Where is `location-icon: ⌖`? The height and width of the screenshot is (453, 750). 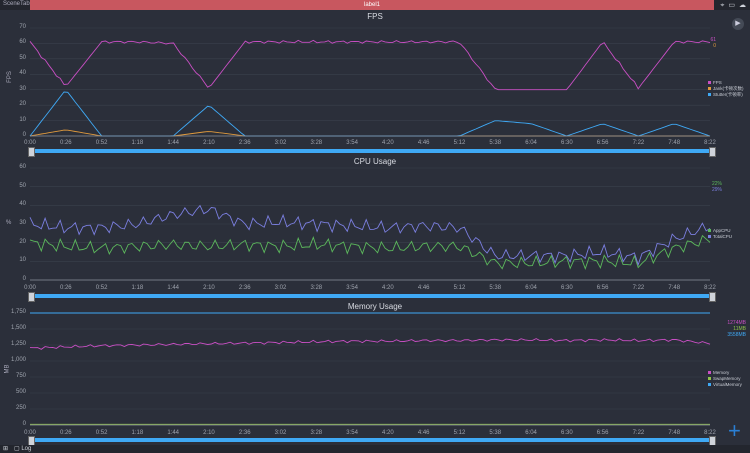 location-icon: ⌖ is located at coordinates (722, 5).